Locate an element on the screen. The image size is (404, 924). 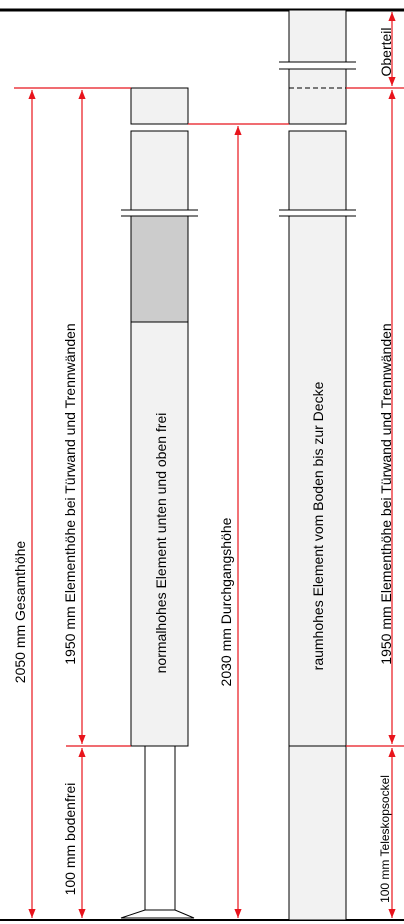
label-gesamthoehe: 2050 mm Gesamthöhe is located at coordinates (20, 612).